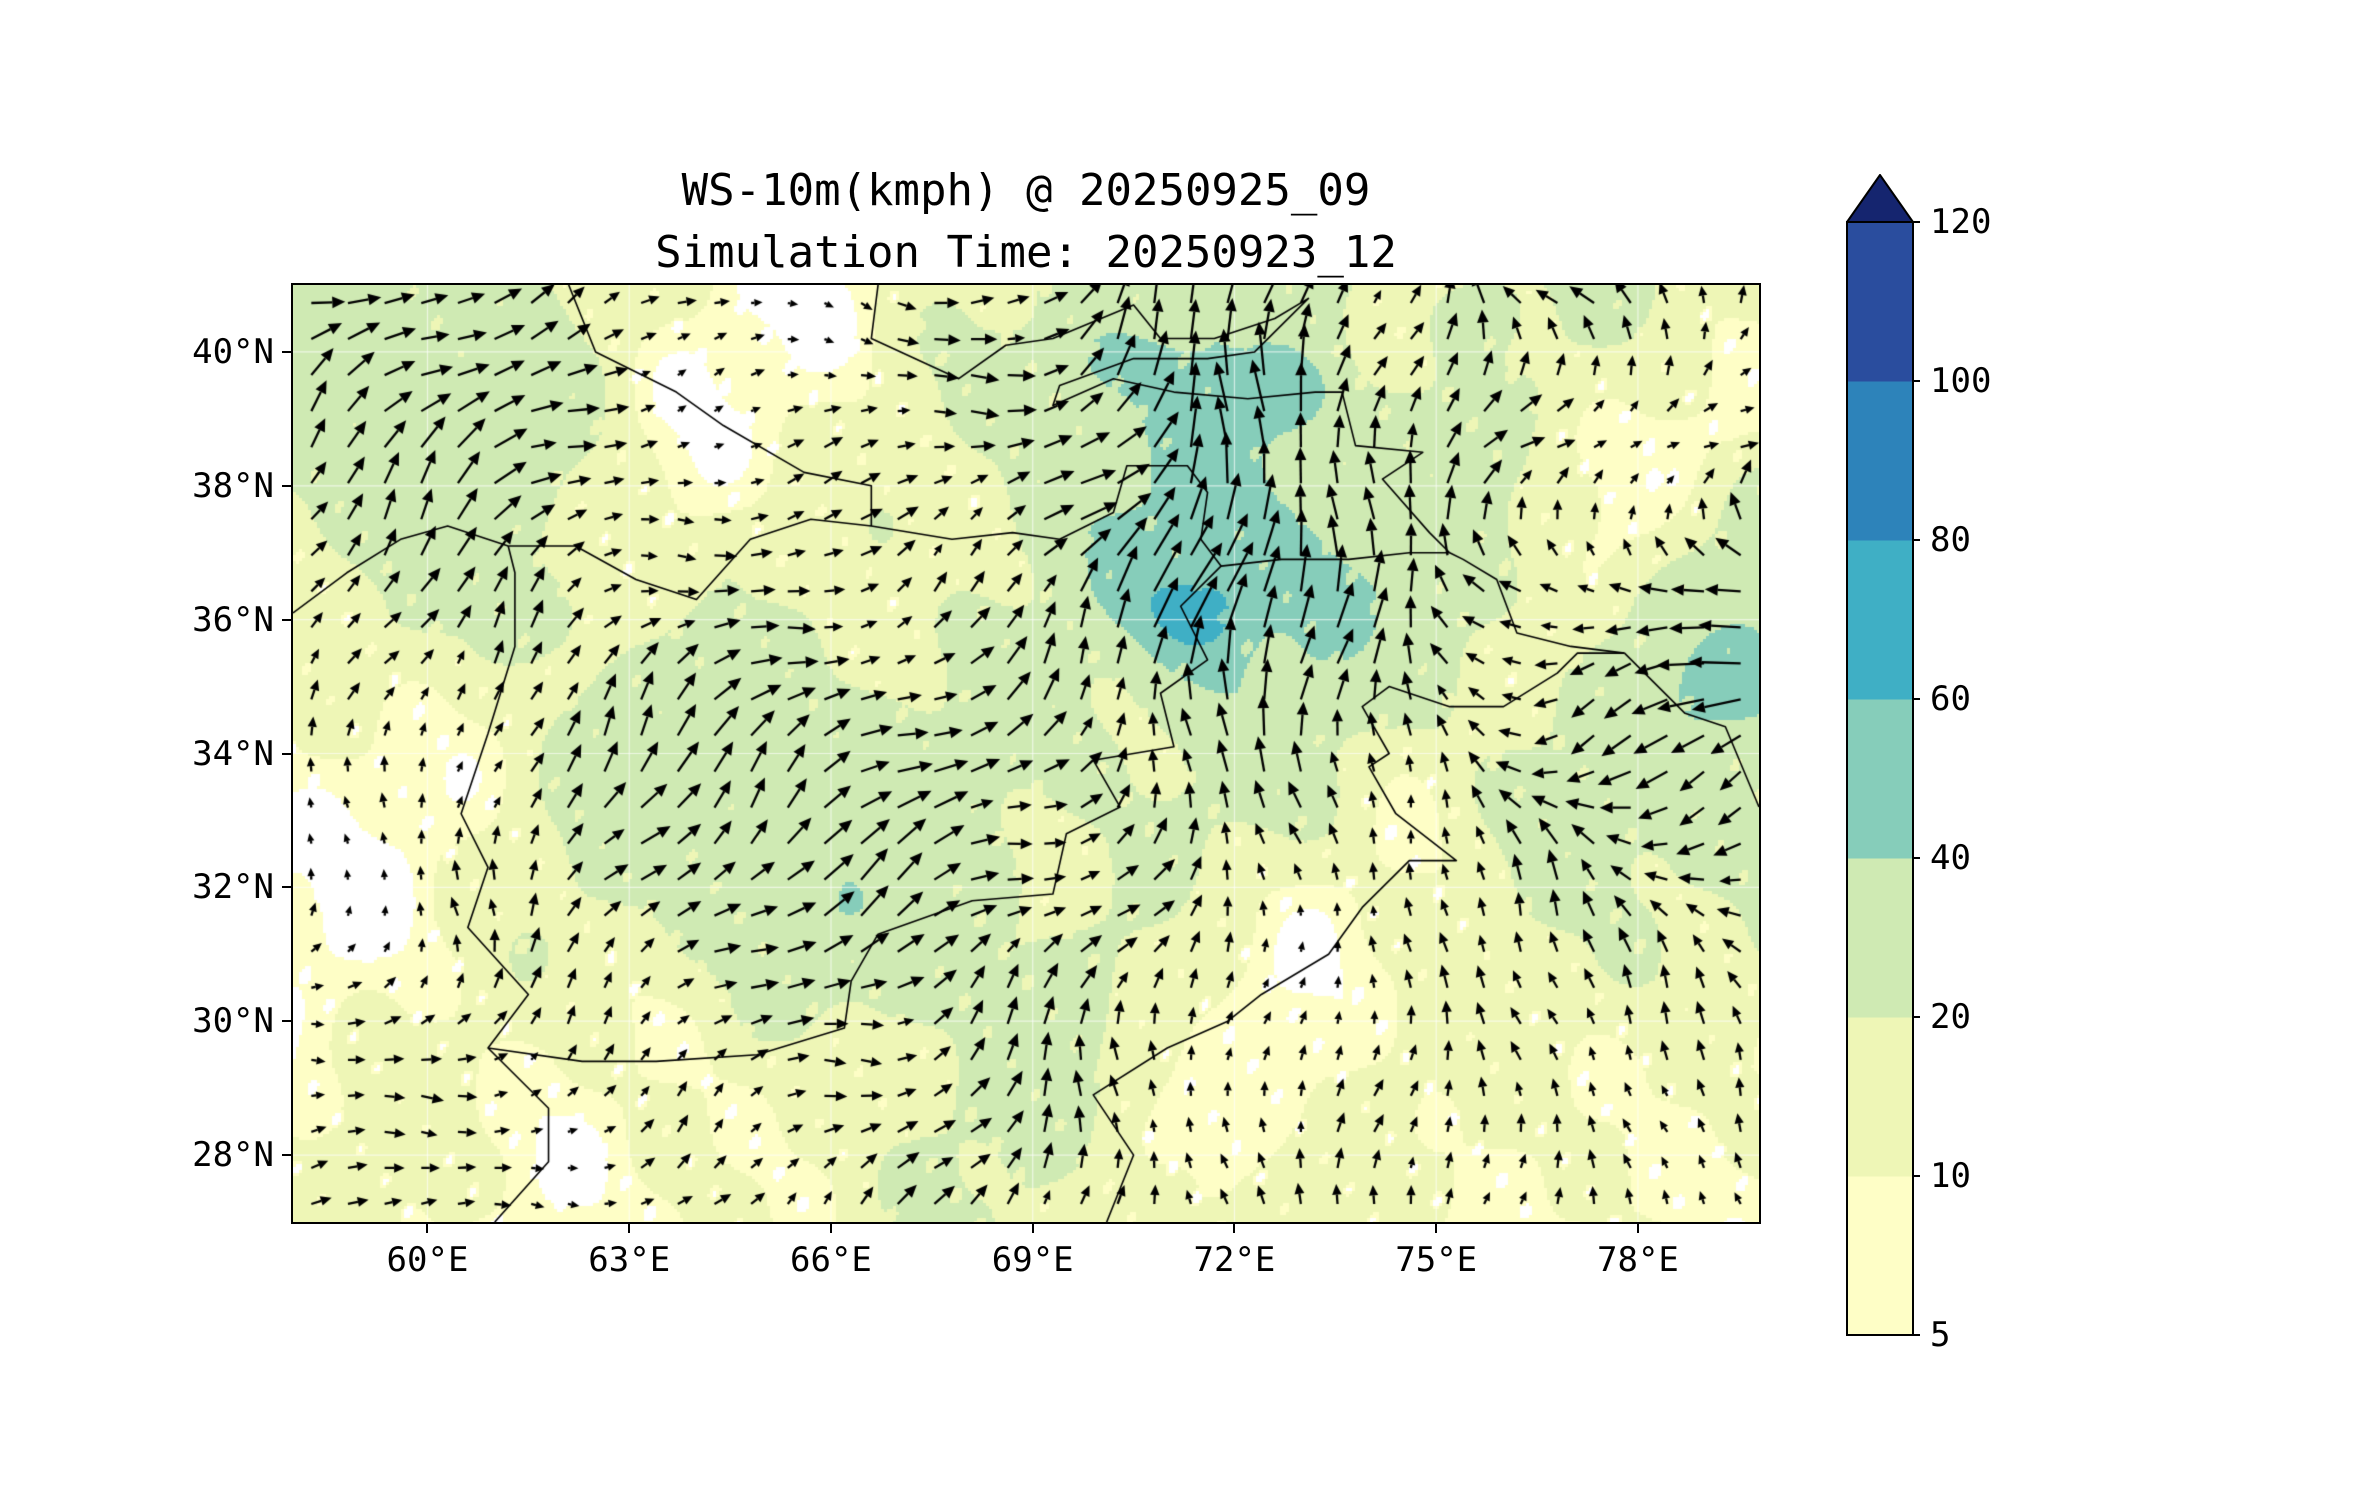 The image size is (2357, 1500). Describe the element at coordinates (1950, 540) in the screenshot. I see `colorbar-tick-label: 80` at that location.